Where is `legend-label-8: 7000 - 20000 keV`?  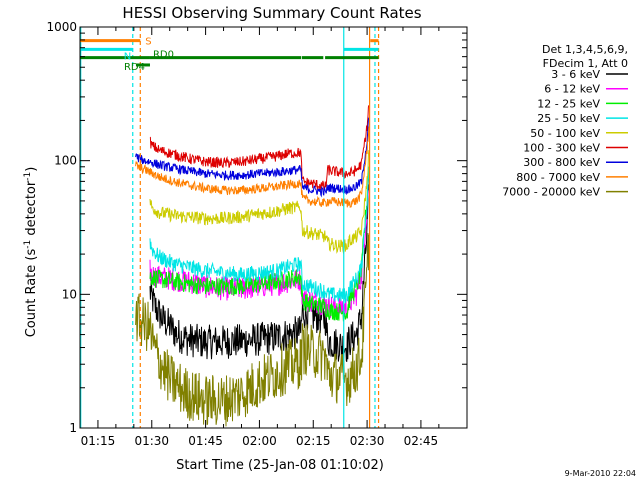
legend-label-8: 7000 - 20000 keV is located at coordinates (551, 192).